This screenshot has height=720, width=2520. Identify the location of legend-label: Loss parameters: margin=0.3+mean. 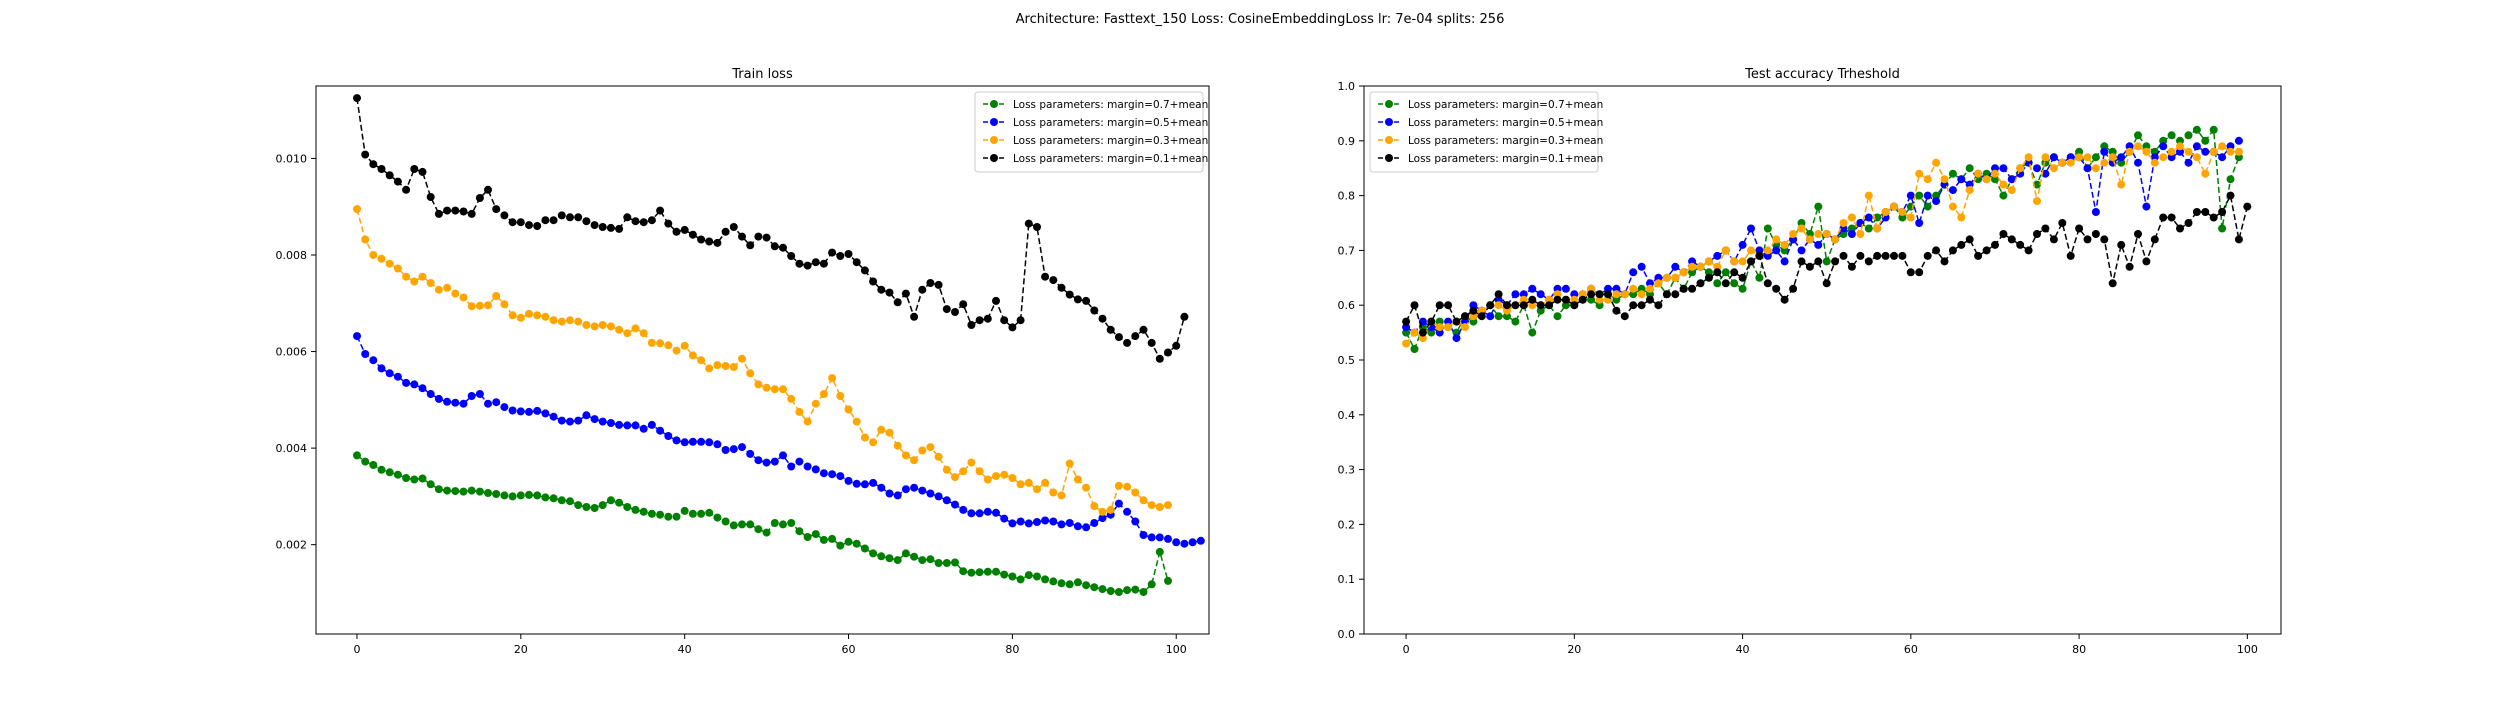
(1505, 141).